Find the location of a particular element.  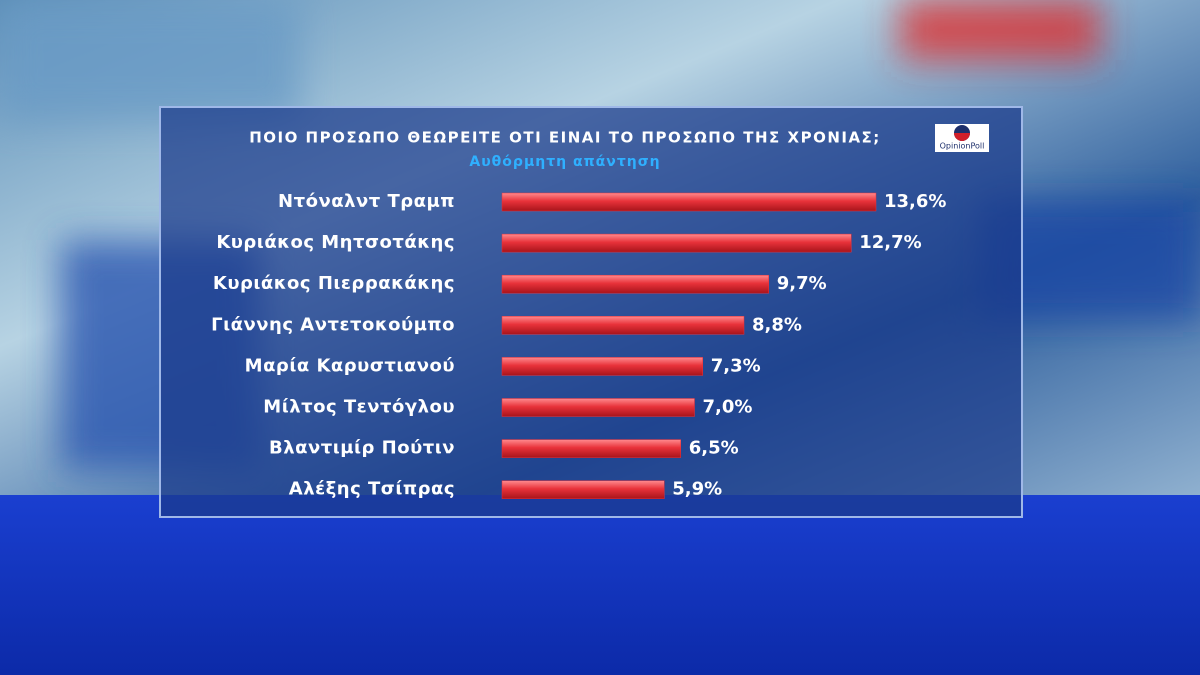

value-label: 7,0% is located at coordinates (728, 407).